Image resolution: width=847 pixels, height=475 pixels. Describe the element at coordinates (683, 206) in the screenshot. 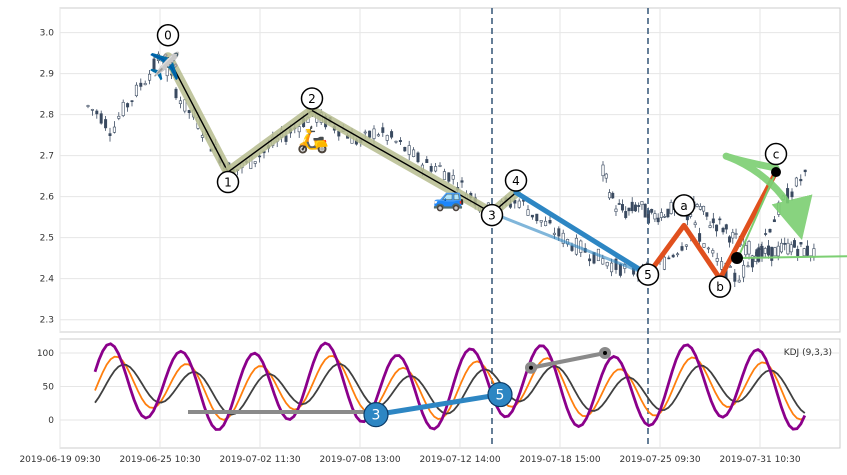

I see `wave-label-text: a` at that location.